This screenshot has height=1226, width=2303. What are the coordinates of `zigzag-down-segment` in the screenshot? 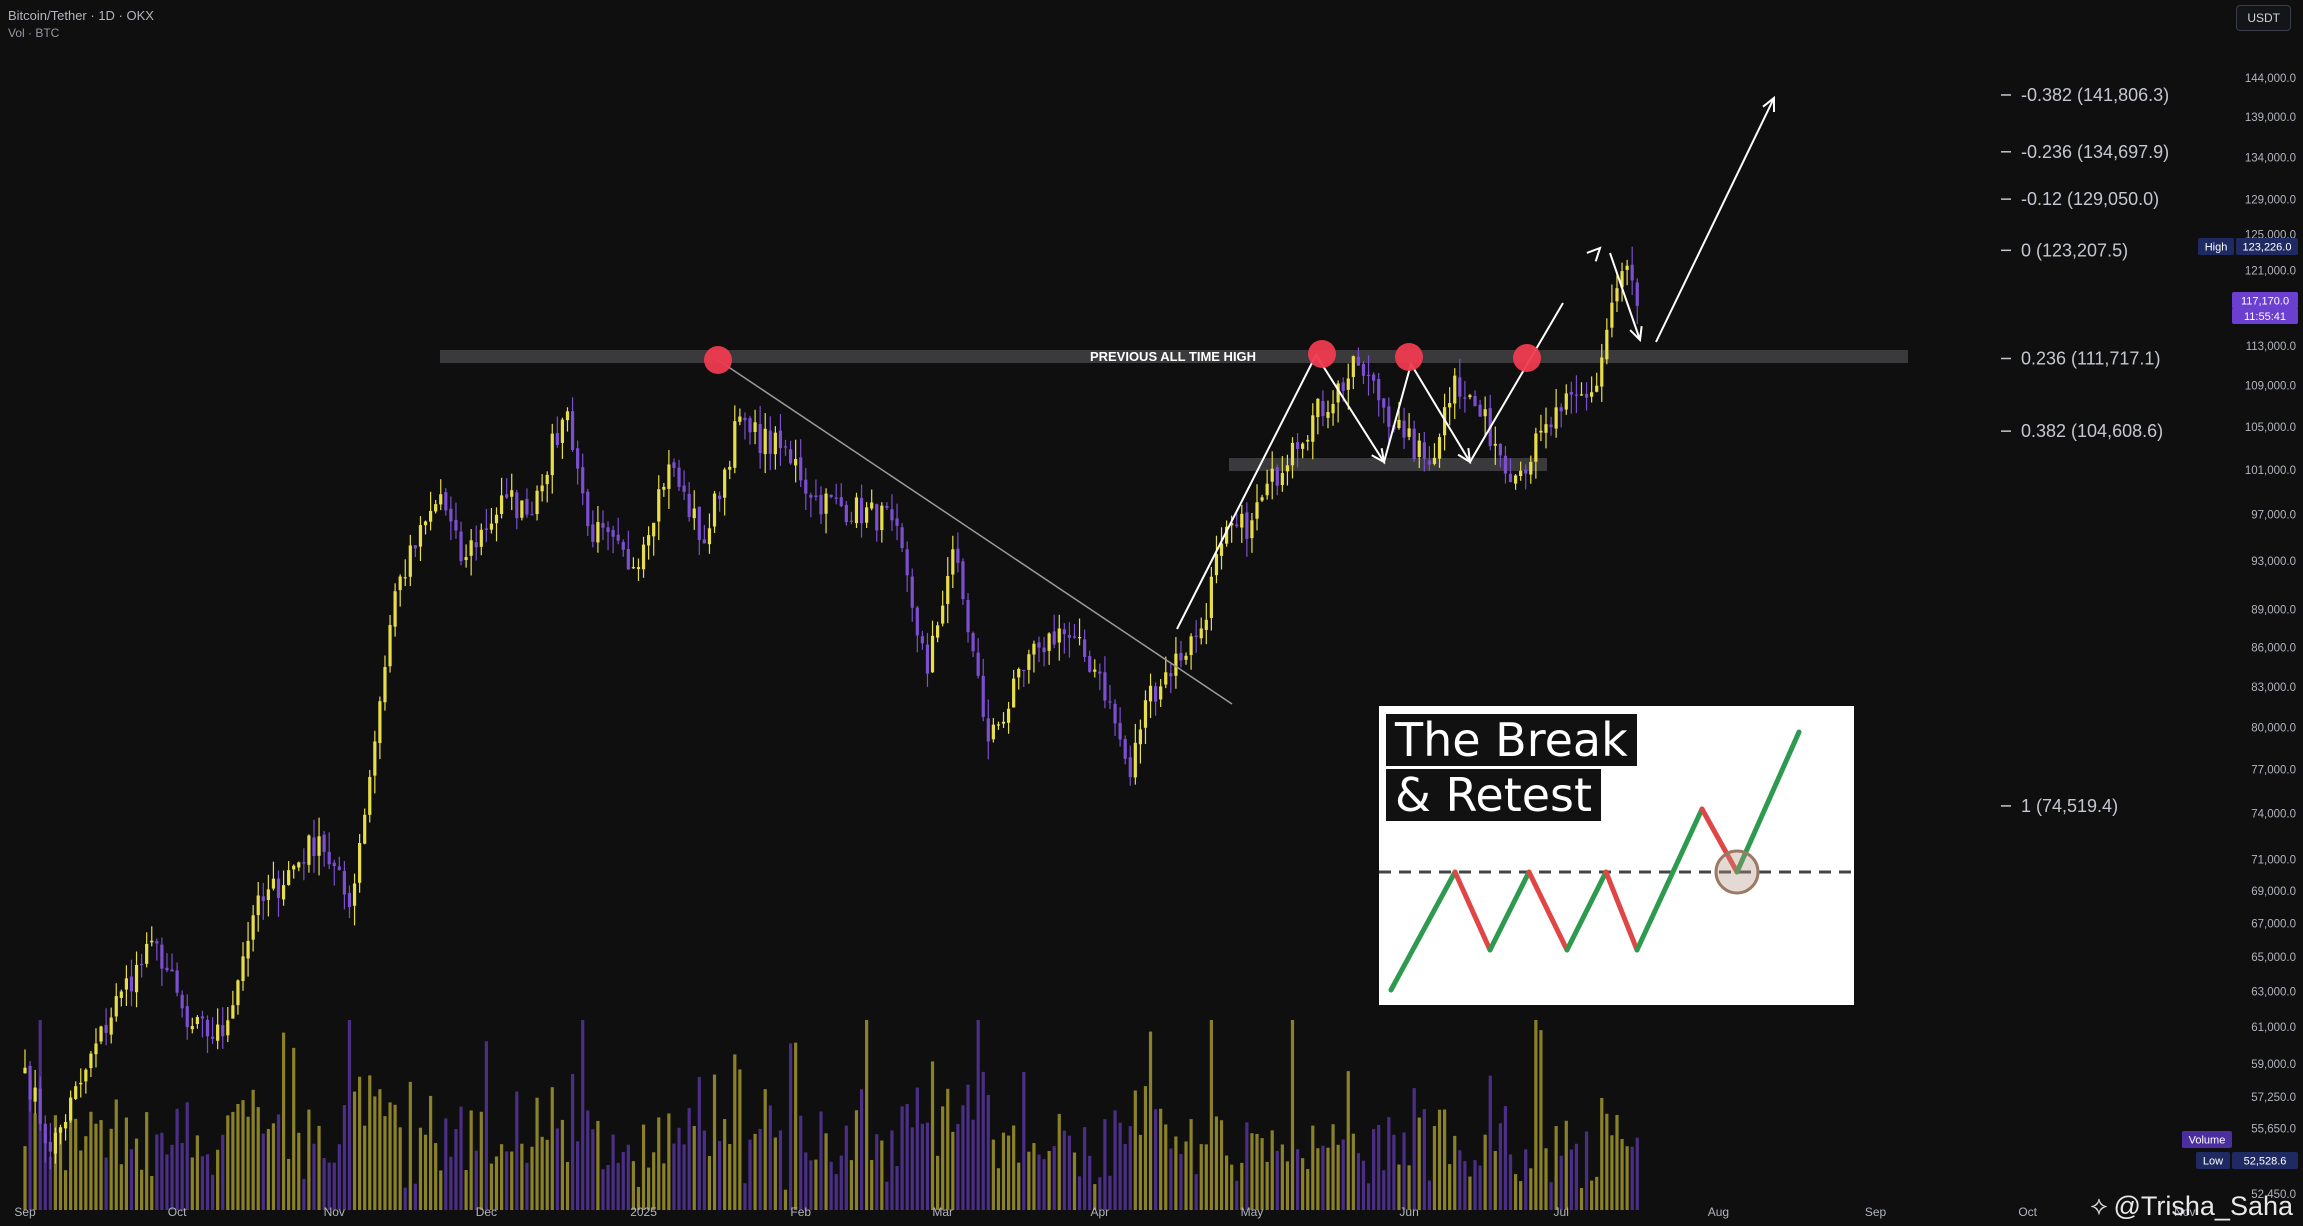 It's located at (1719, 840).